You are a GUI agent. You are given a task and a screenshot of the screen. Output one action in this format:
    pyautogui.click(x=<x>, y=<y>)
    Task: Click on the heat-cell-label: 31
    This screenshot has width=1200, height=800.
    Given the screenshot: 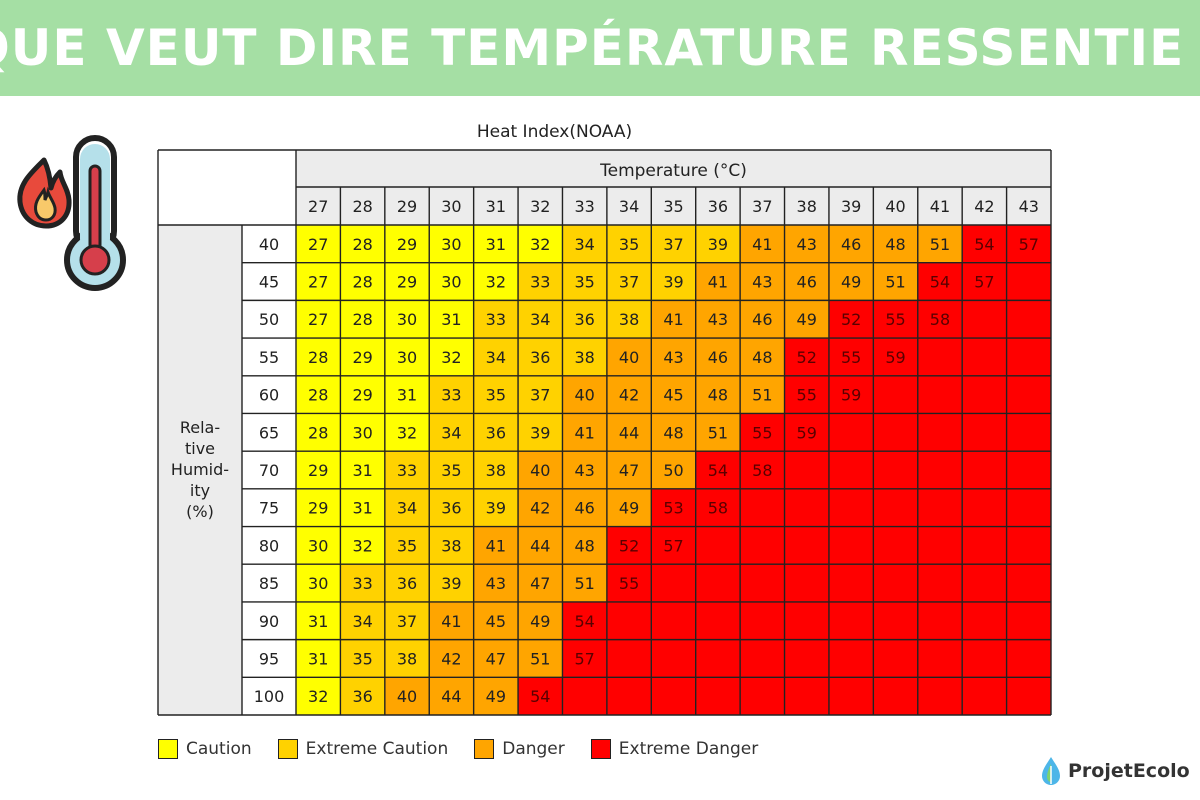 What is the action you would take?
    pyautogui.click(x=496, y=244)
    